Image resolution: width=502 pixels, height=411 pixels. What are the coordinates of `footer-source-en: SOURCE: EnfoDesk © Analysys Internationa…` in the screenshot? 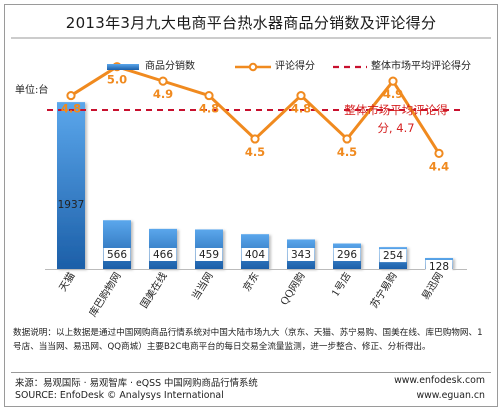 It's located at (119, 395).